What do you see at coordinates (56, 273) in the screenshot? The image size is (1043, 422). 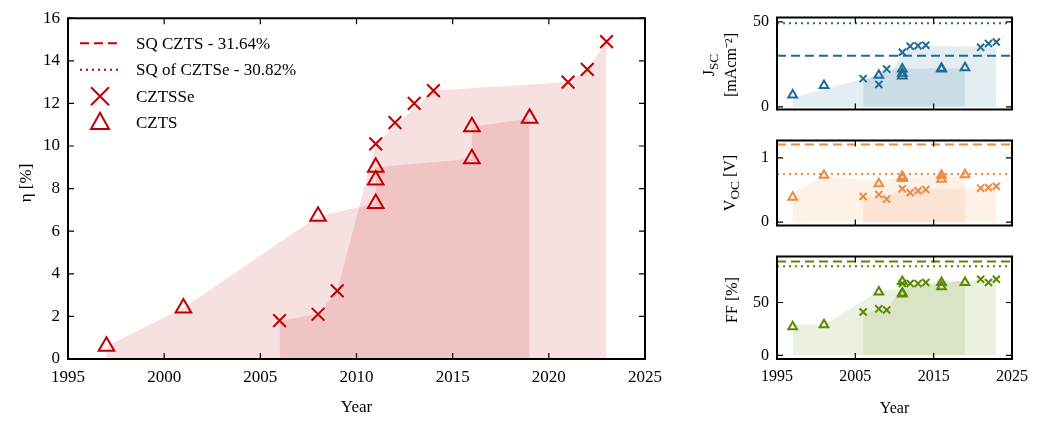 I see `y-tick-label: 4` at bounding box center [56, 273].